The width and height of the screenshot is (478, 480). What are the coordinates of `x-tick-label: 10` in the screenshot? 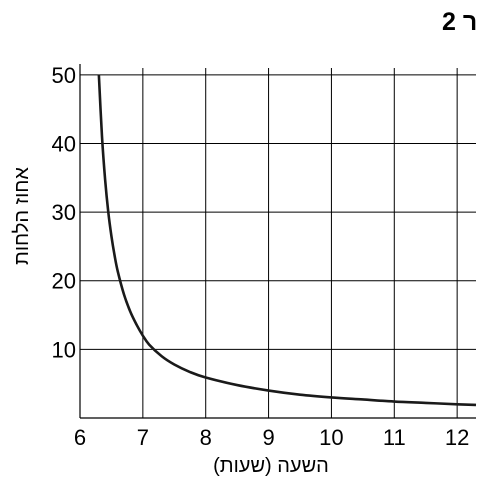 It's located at (331, 437).